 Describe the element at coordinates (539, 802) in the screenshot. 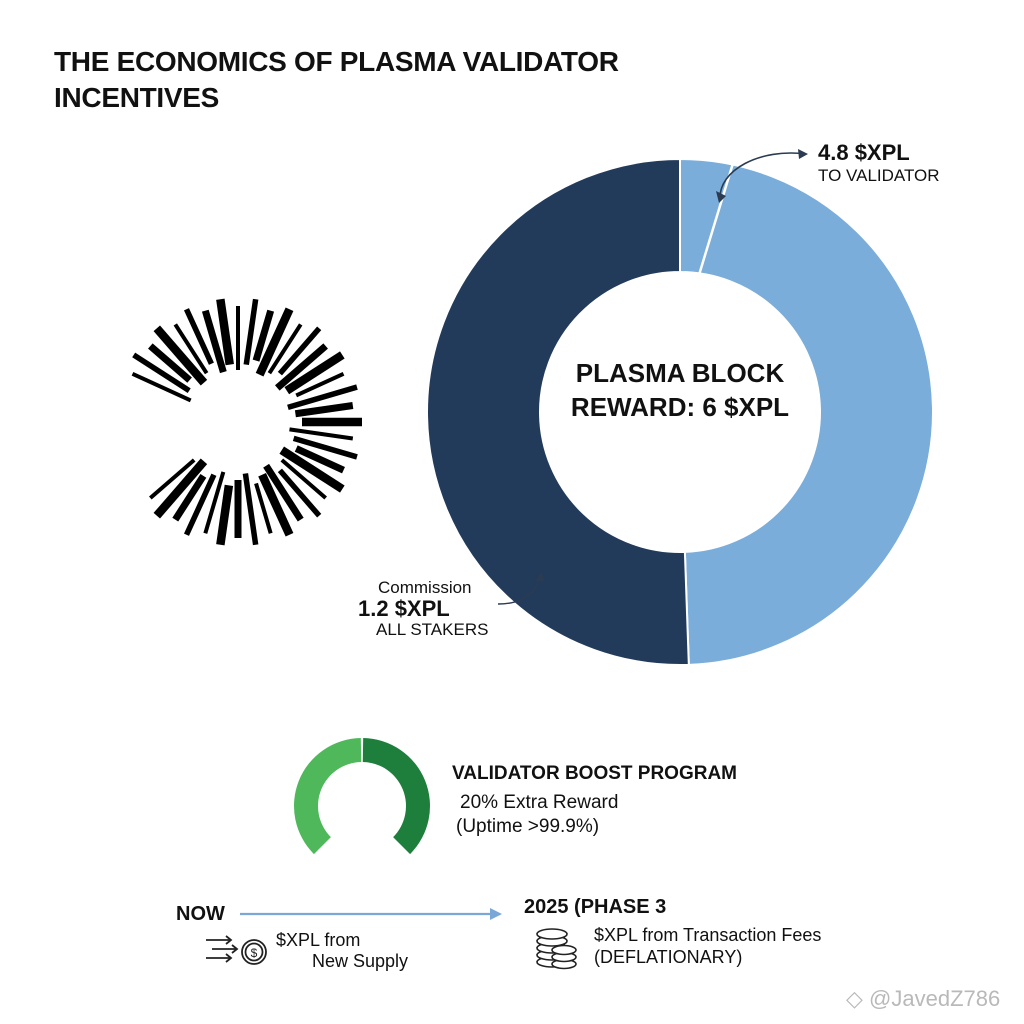

I see `boost-reward-text: 20% Extra Reward` at that location.